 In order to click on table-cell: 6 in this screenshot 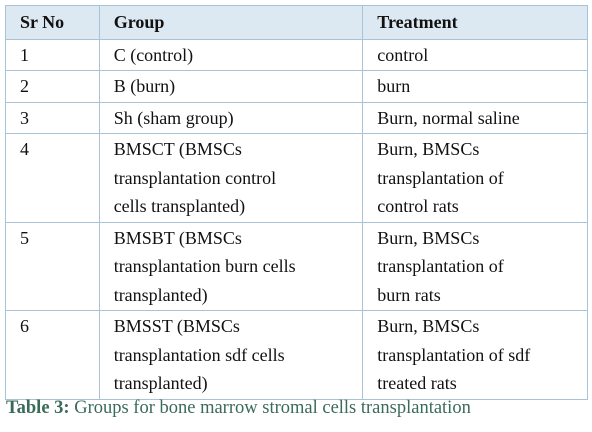, I will do `click(52, 355)`.